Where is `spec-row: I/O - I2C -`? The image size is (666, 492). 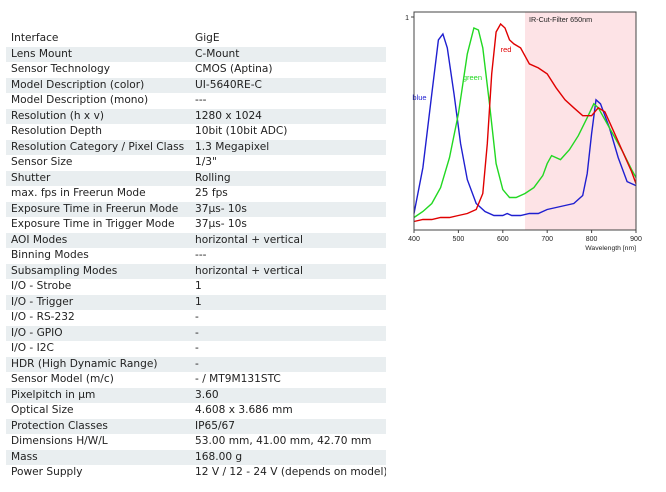
spec-row: I/O - I2C - is located at coordinates (196, 349).